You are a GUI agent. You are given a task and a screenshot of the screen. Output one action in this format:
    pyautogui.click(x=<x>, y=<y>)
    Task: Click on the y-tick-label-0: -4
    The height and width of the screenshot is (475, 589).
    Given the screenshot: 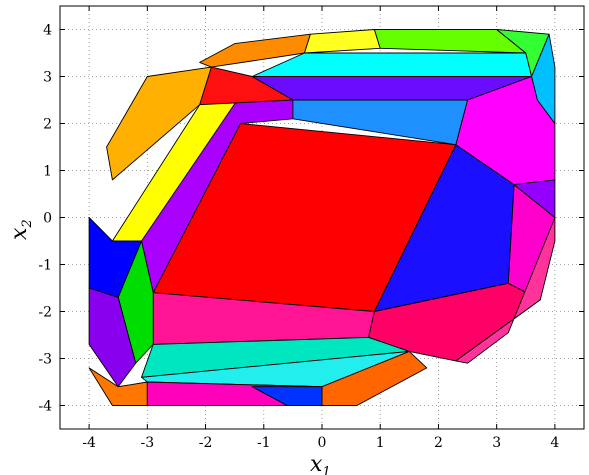 What is the action you would take?
    pyautogui.click(x=45, y=407)
    